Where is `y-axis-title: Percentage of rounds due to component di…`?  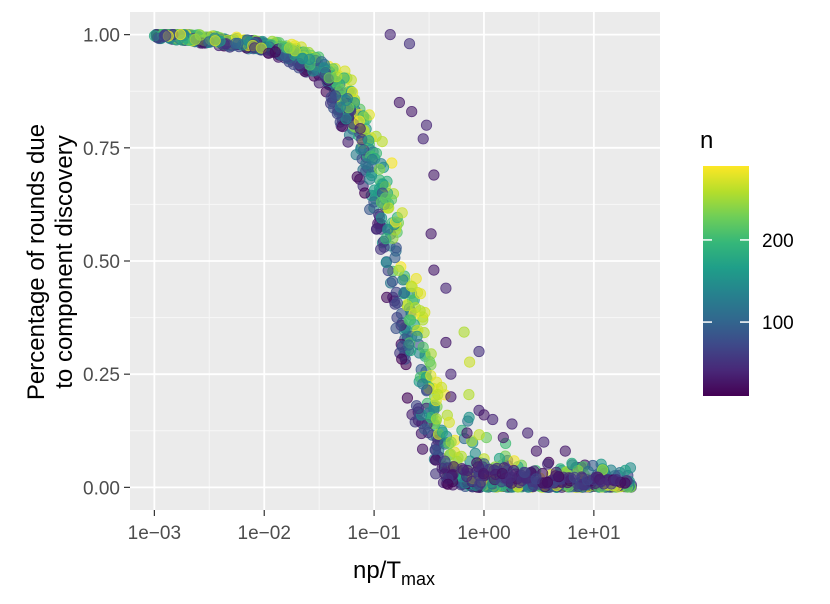 y-axis-title: Percentage of rounds due to component di… is located at coordinates (50, 262).